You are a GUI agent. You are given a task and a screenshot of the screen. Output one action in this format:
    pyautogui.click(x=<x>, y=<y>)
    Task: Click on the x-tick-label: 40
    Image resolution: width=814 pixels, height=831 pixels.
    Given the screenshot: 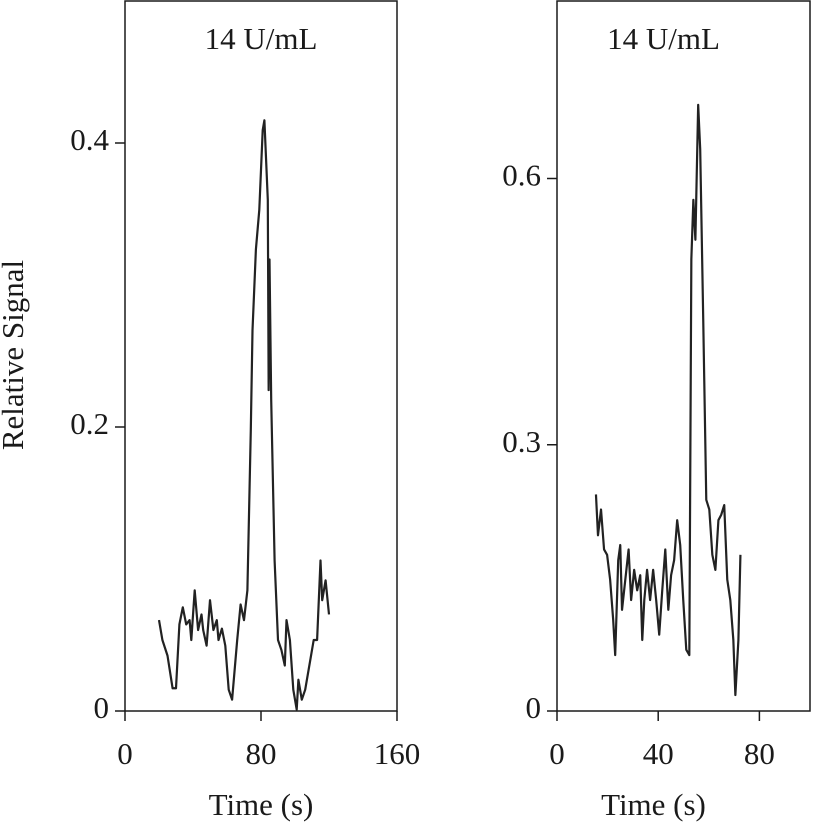 What is the action you would take?
    pyautogui.click(x=658, y=753)
    